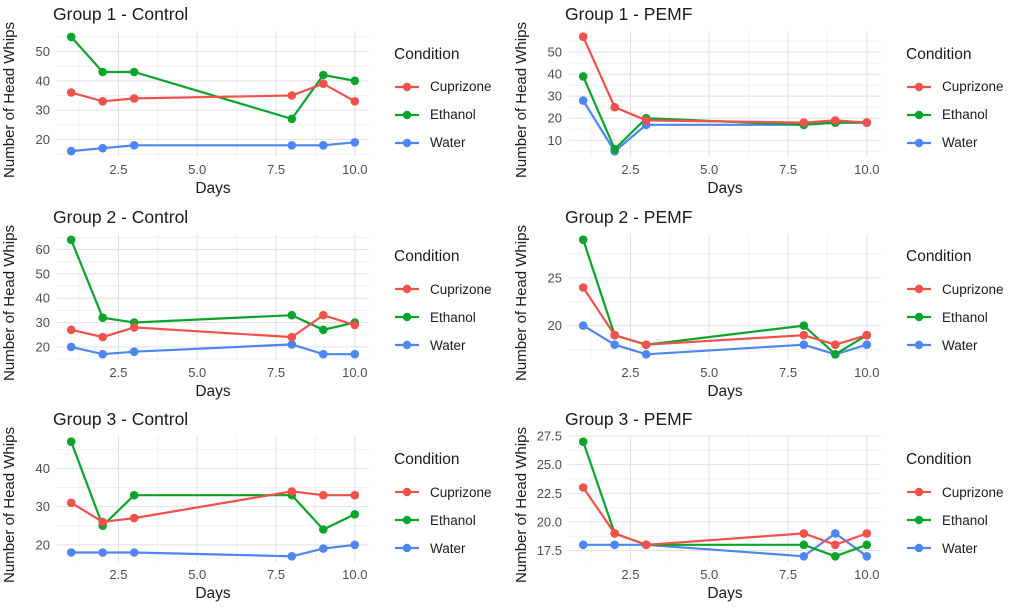 The width and height of the screenshot is (1024, 608). I want to click on y-axis-tick-labels: 10 20 30 40 50, so click(555, 96).